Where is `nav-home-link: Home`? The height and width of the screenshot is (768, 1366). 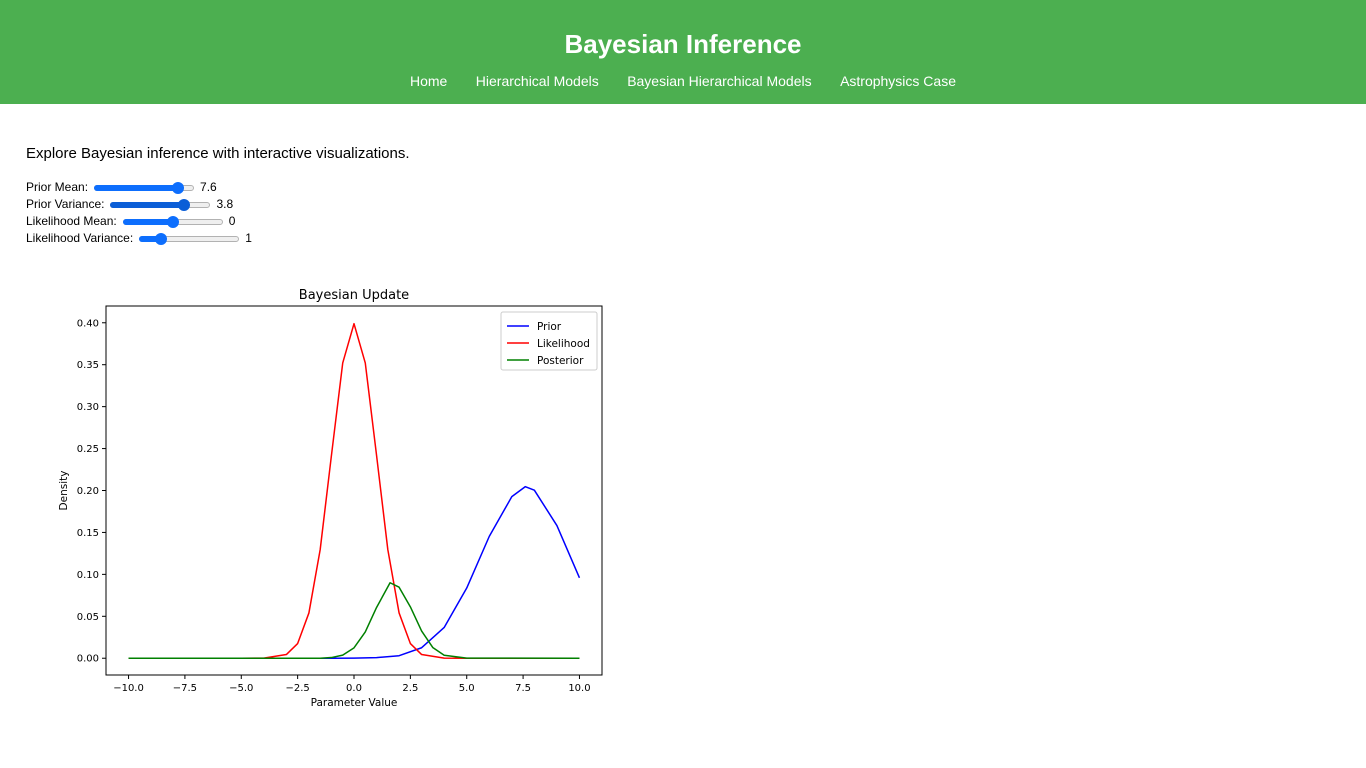 nav-home-link: Home is located at coordinates (428, 81).